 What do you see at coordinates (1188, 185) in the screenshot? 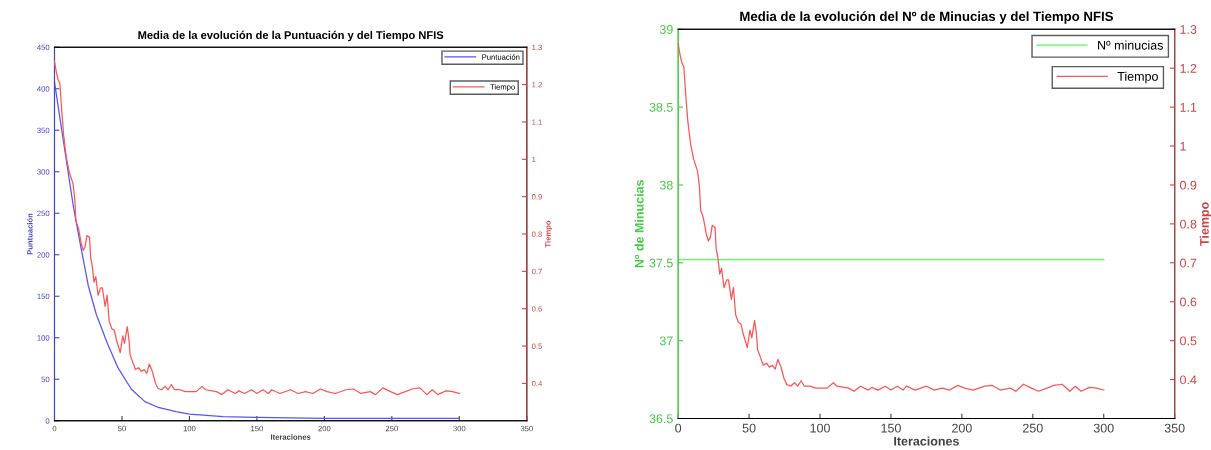
I see `y2-tick-label: 0.9` at bounding box center [1188, 185].